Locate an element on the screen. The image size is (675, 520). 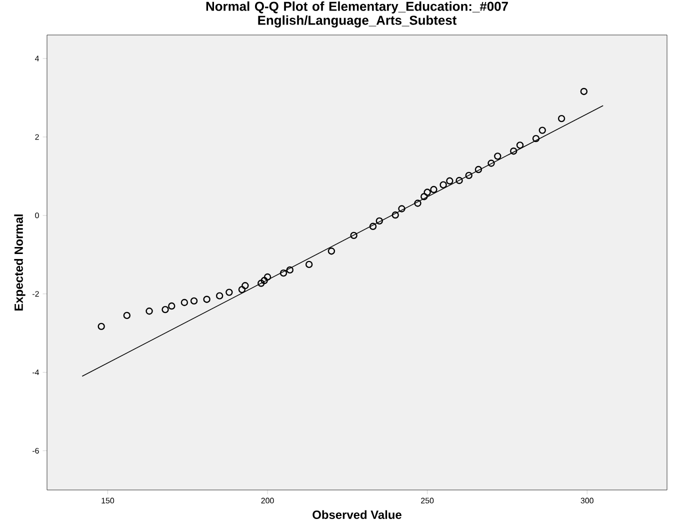
chart-title: Normal Q-Q Plot of Elementary_Education:_#007 English/Language_Arts_Subtest is located at coordinates (357, 14).